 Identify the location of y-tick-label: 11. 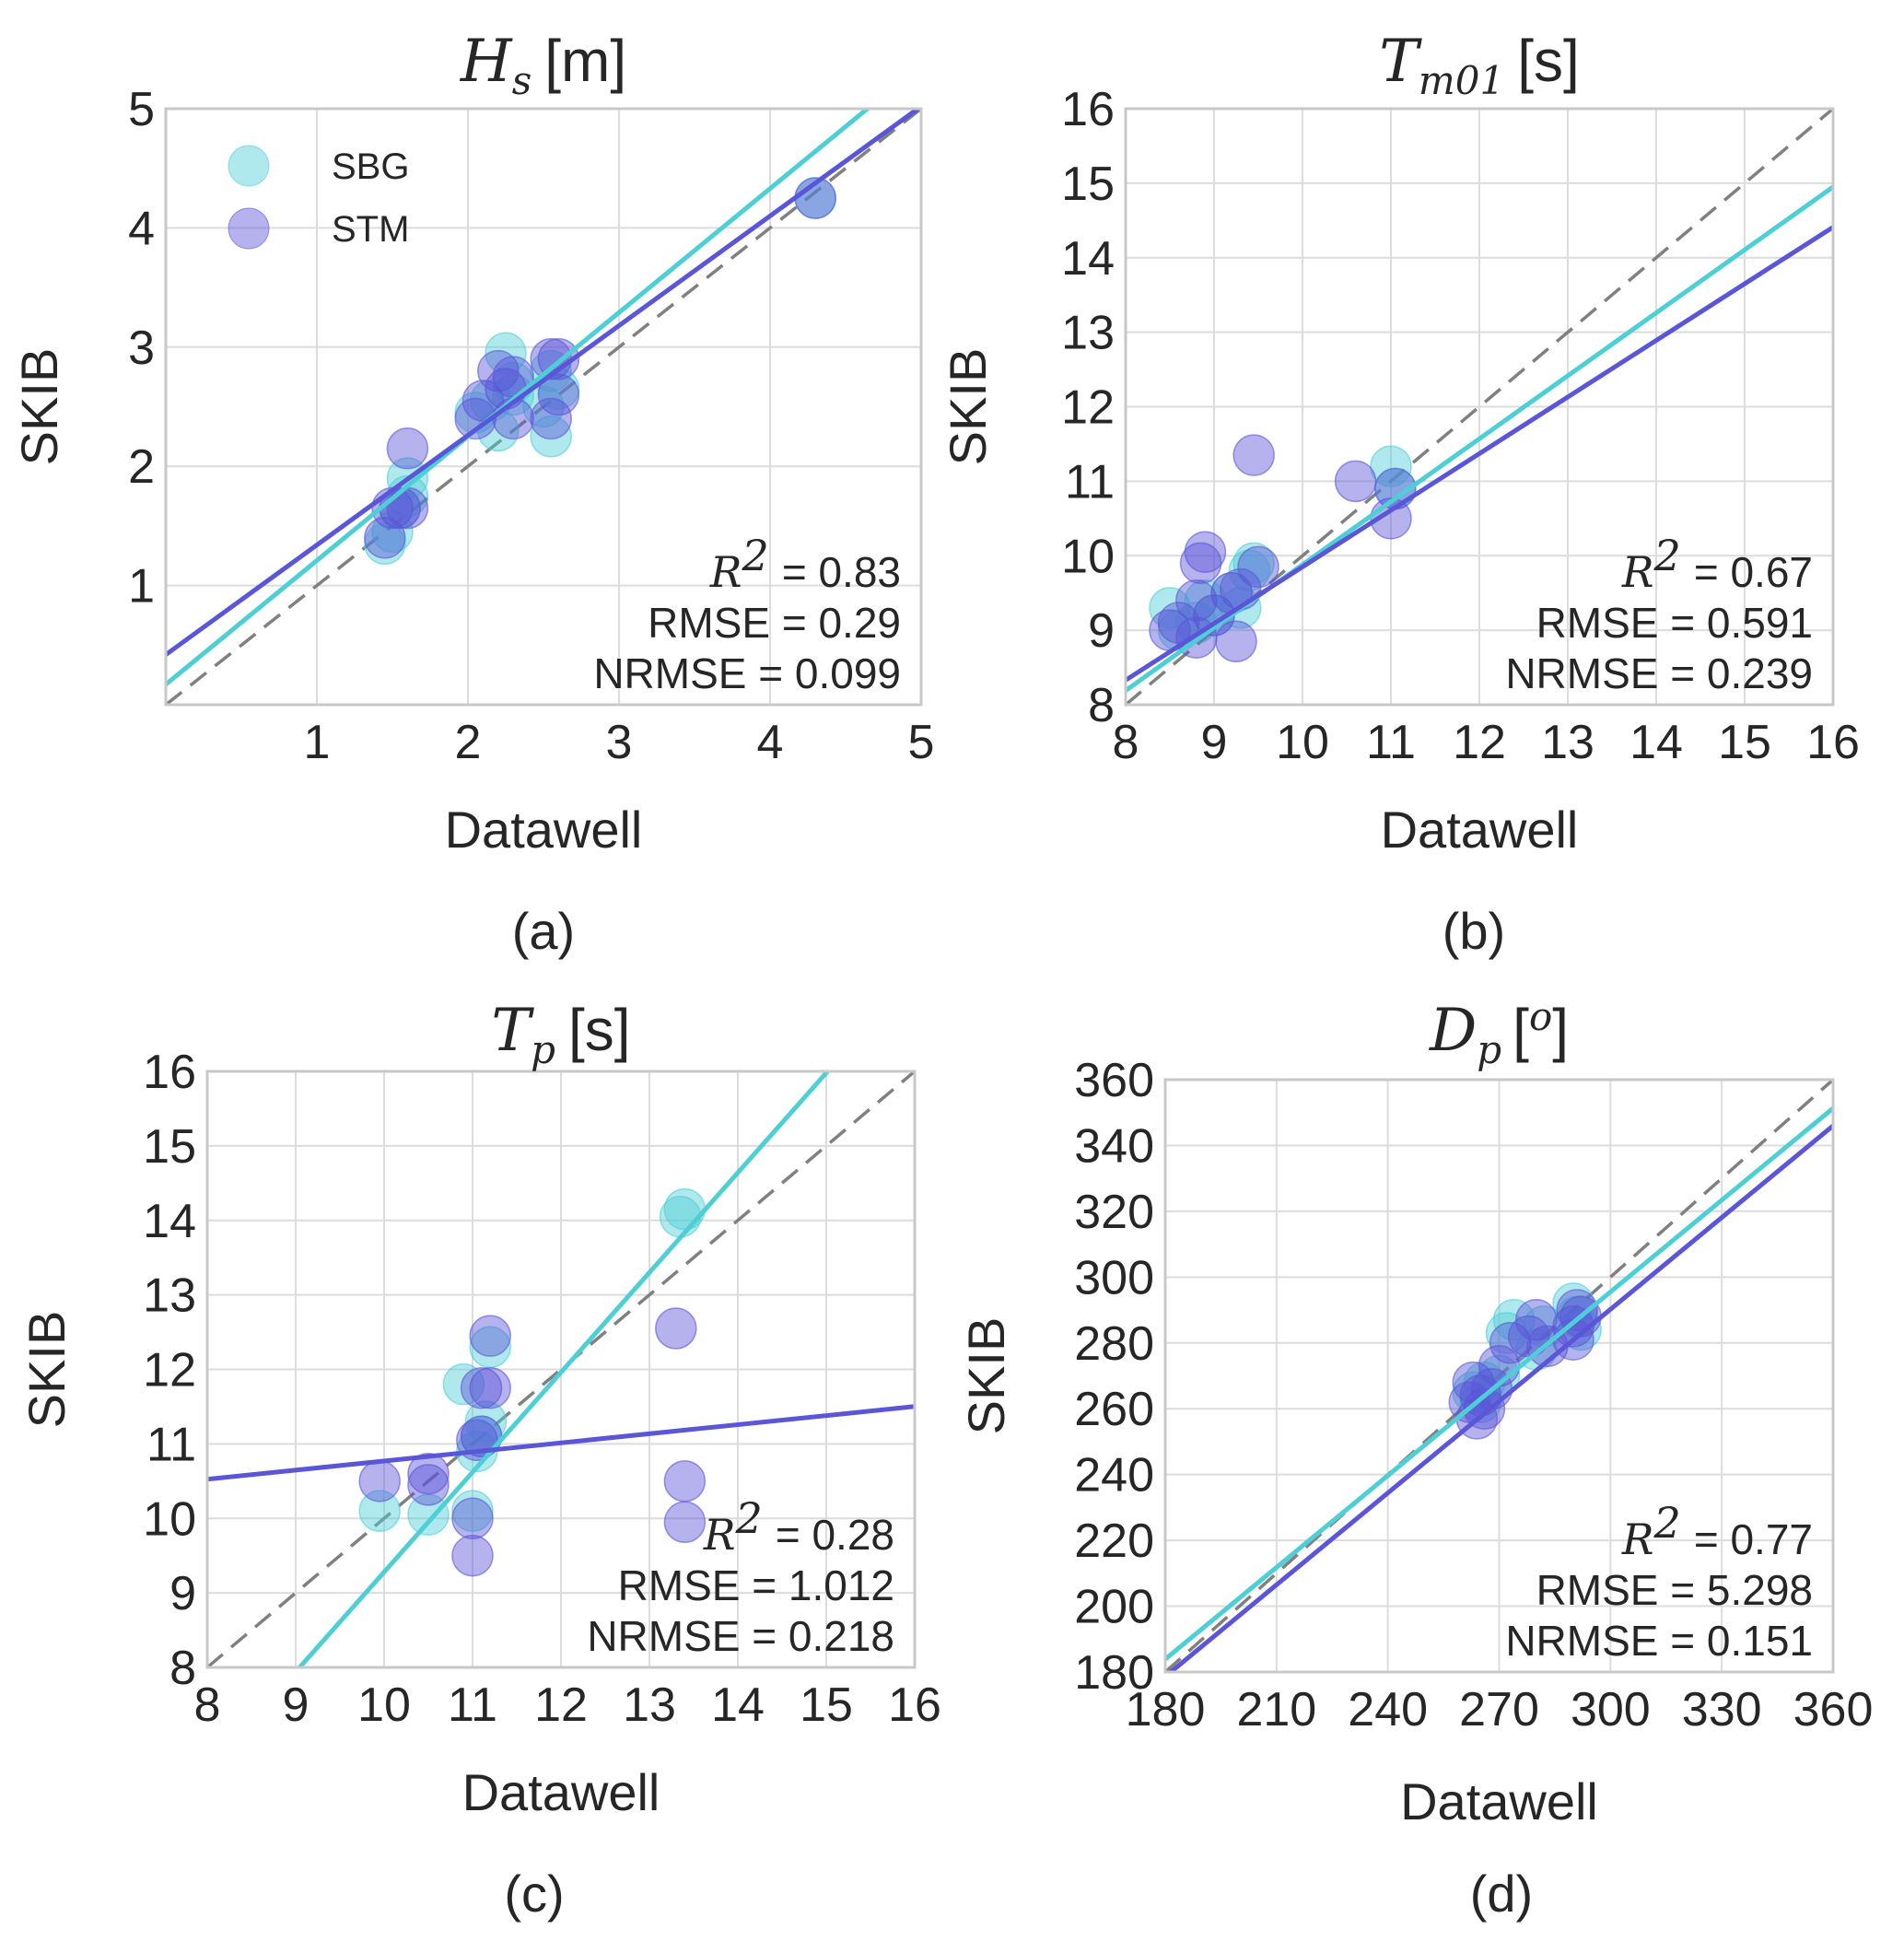
(171, 1444).